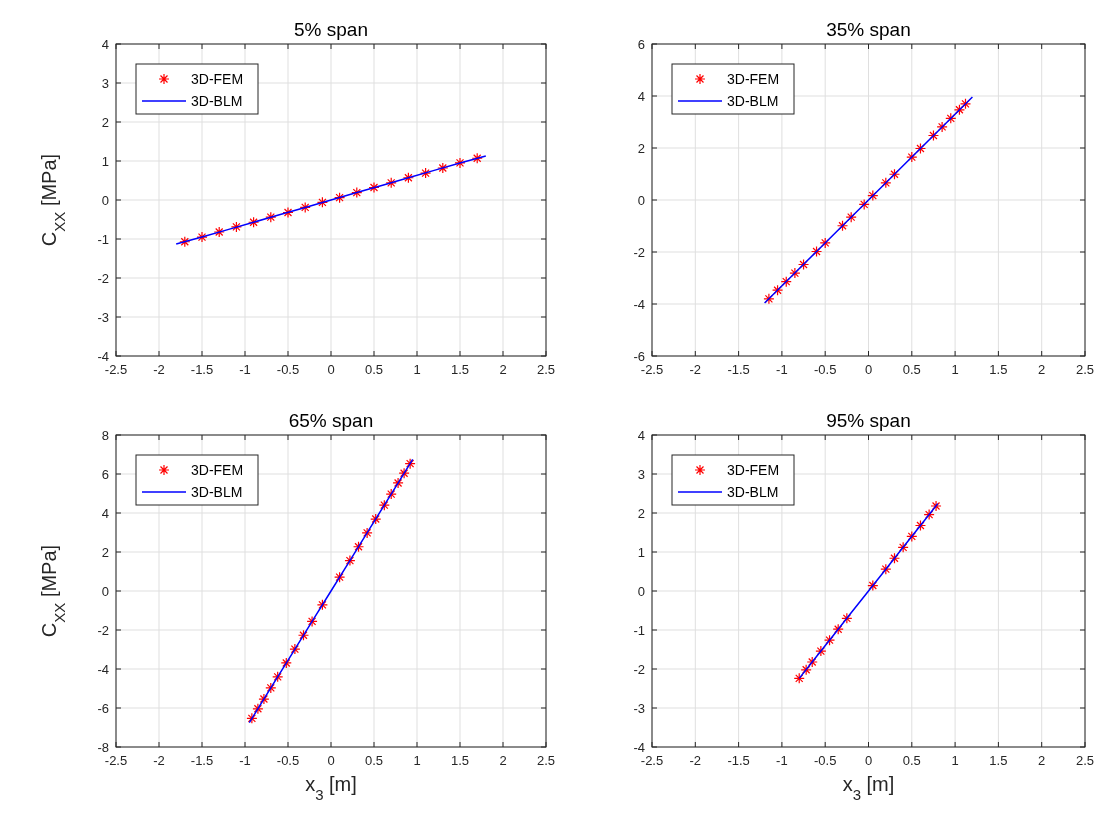 The width and height of the screenshot is (1097, 821). I want to click on chart-title: 35% span, so click(868, 29).